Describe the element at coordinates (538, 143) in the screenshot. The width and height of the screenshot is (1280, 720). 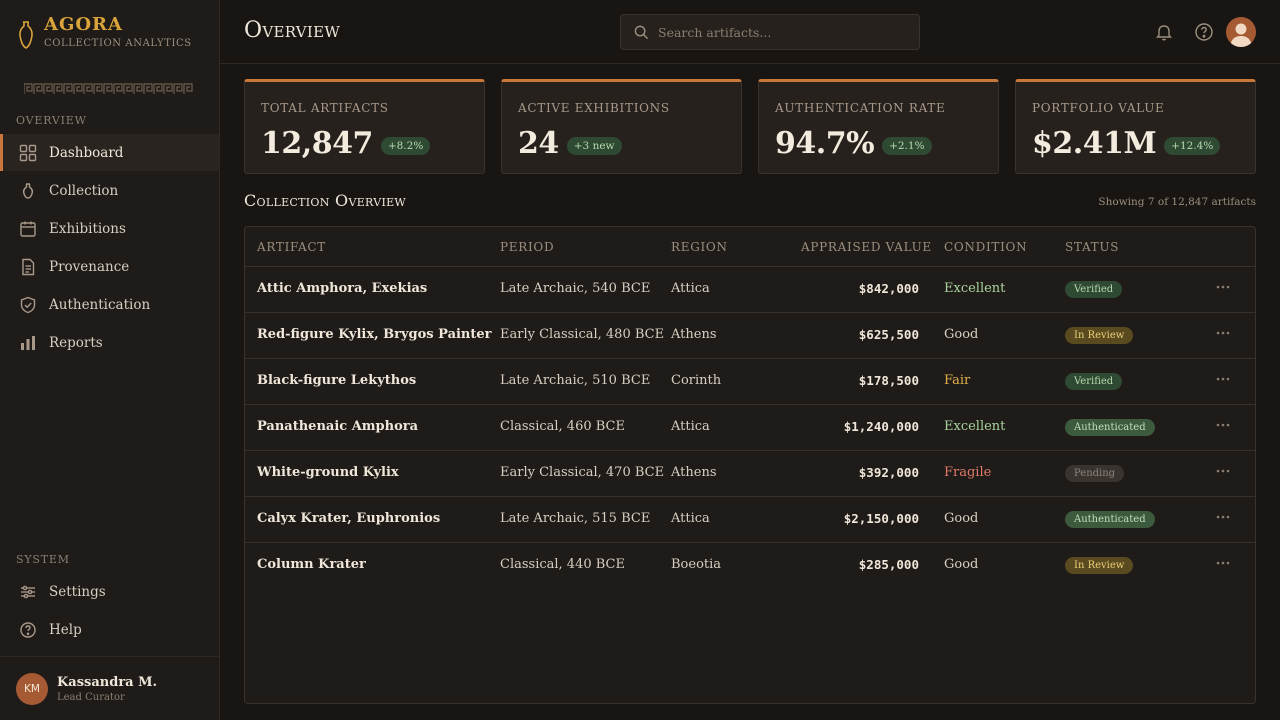
I see `kpi-value: 24` at that location.